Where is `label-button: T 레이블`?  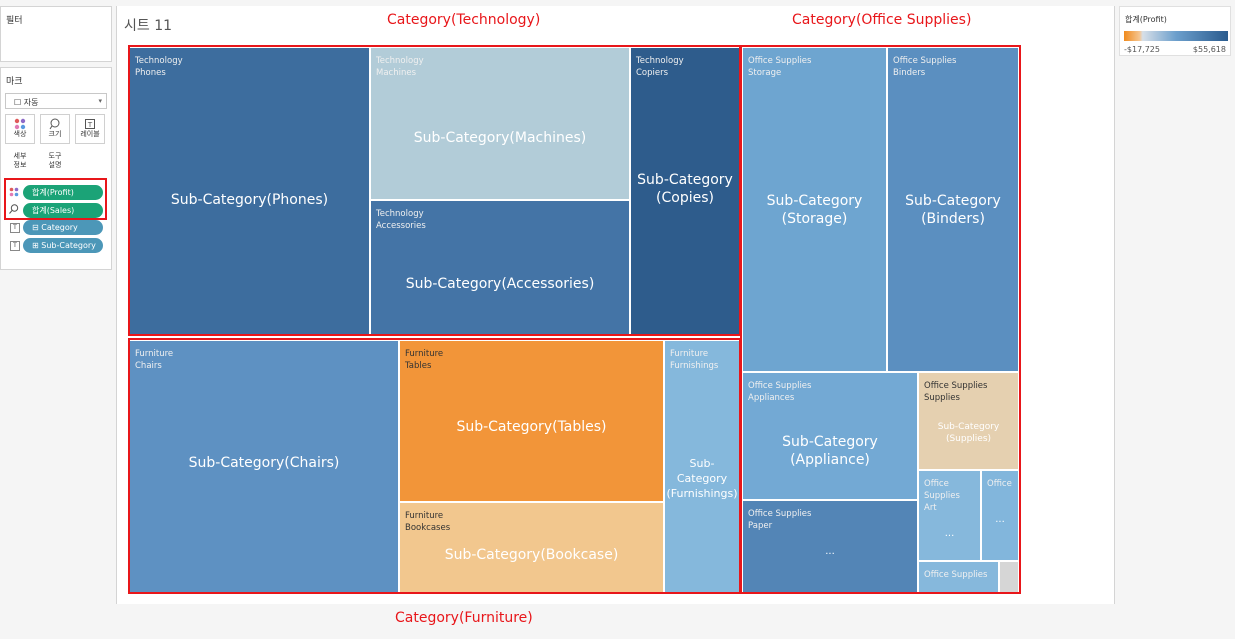
label-button: T 레이블 is located at coordinates (90, 129).